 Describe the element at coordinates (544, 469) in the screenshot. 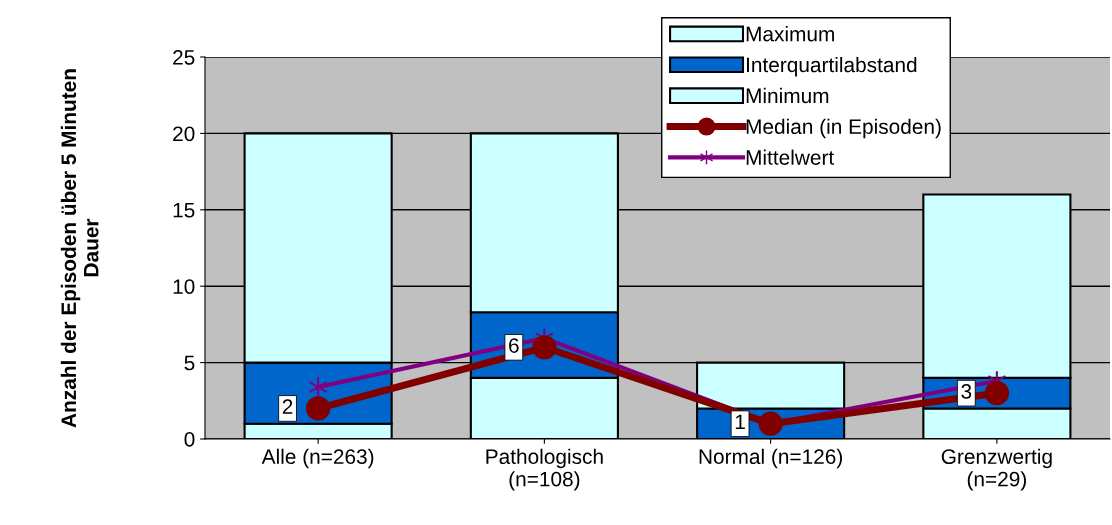

I see `x-tick-label: Pathologisch (n=108)` at that location.